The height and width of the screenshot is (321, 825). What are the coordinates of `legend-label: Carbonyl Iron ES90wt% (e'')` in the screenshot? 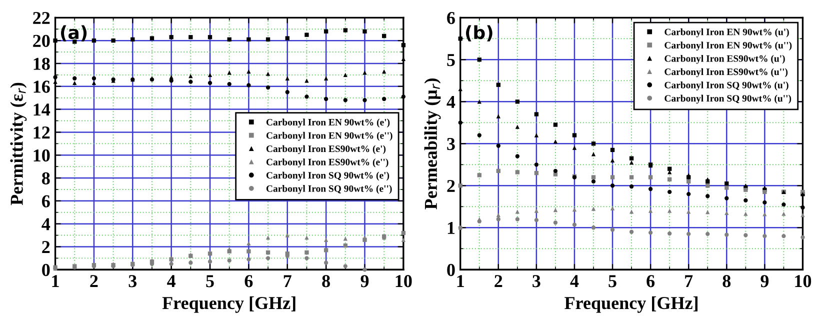 It's located at (327, 163).